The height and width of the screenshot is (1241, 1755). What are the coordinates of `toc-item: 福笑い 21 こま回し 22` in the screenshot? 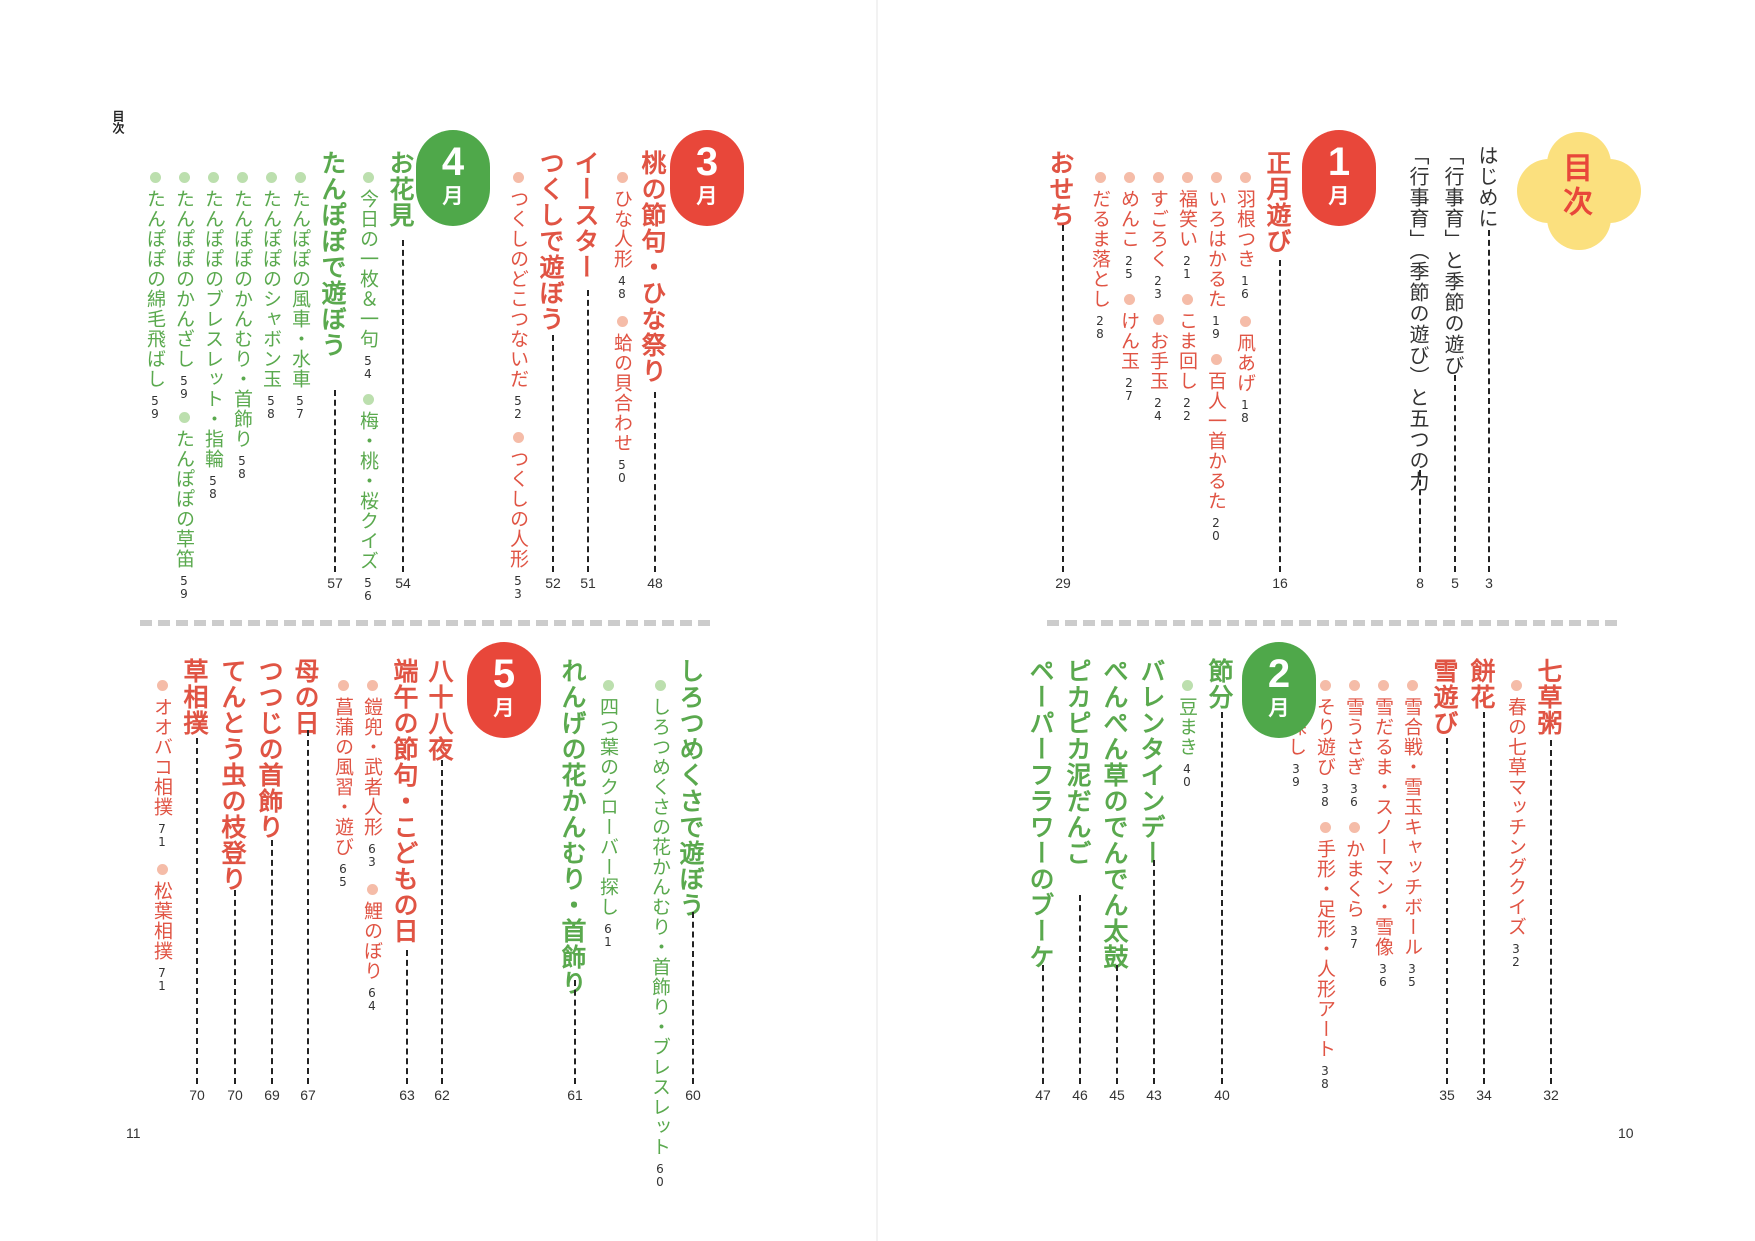 It's located at (1187, 297).